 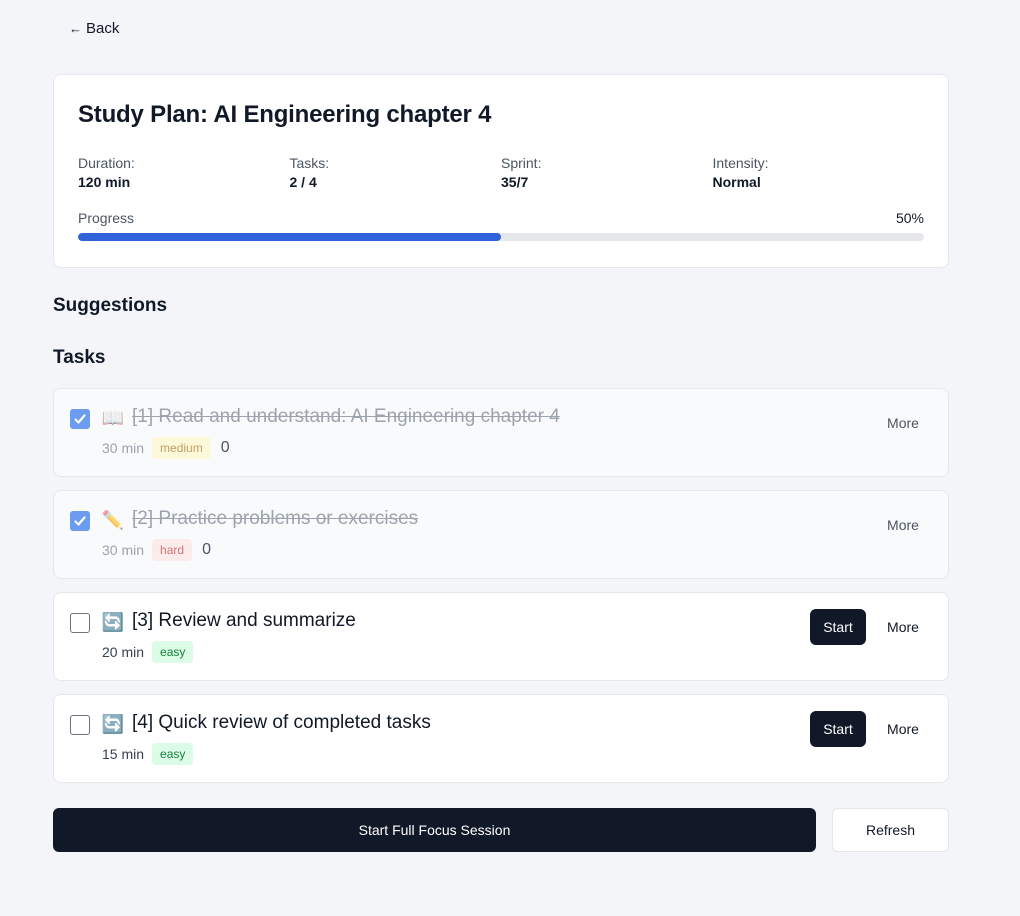 What do you see at coordinates (123, 754) in the screenshot?
I see `task-duration: 15 min` at bounding box center [123, 754].